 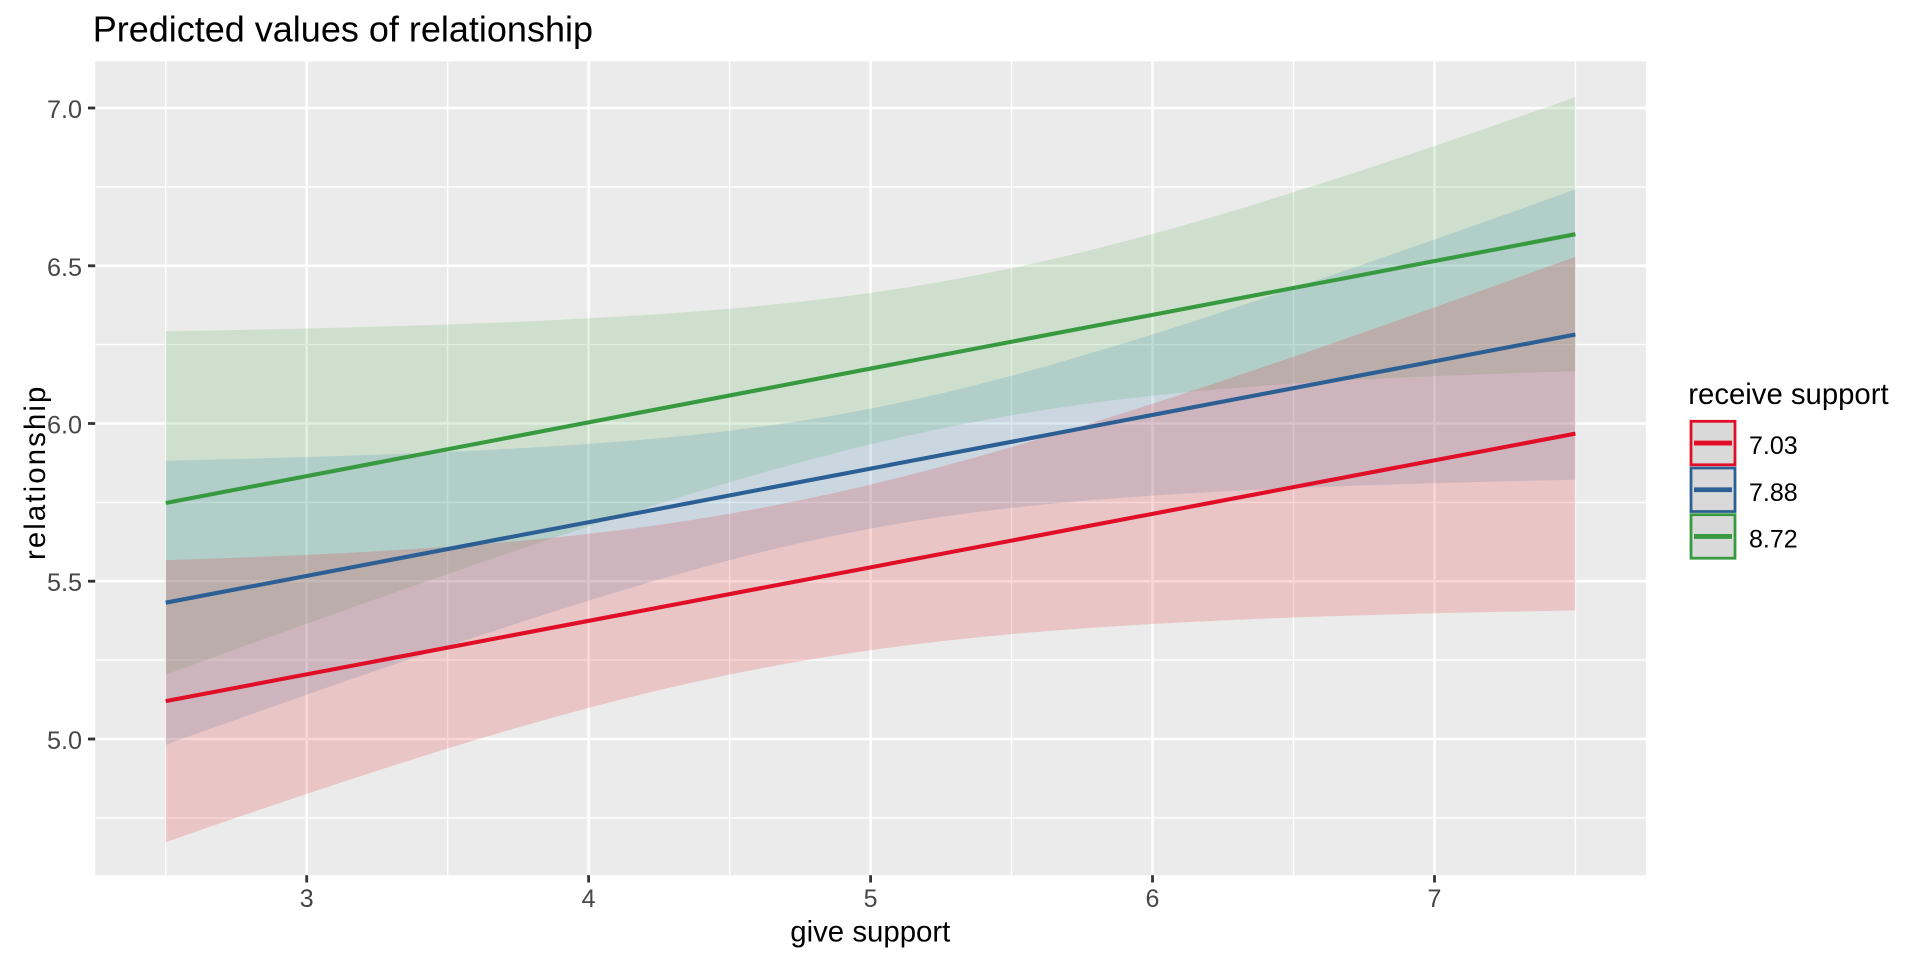 I want to click on svg-text: 7.88, so click(x=1773, y=493).